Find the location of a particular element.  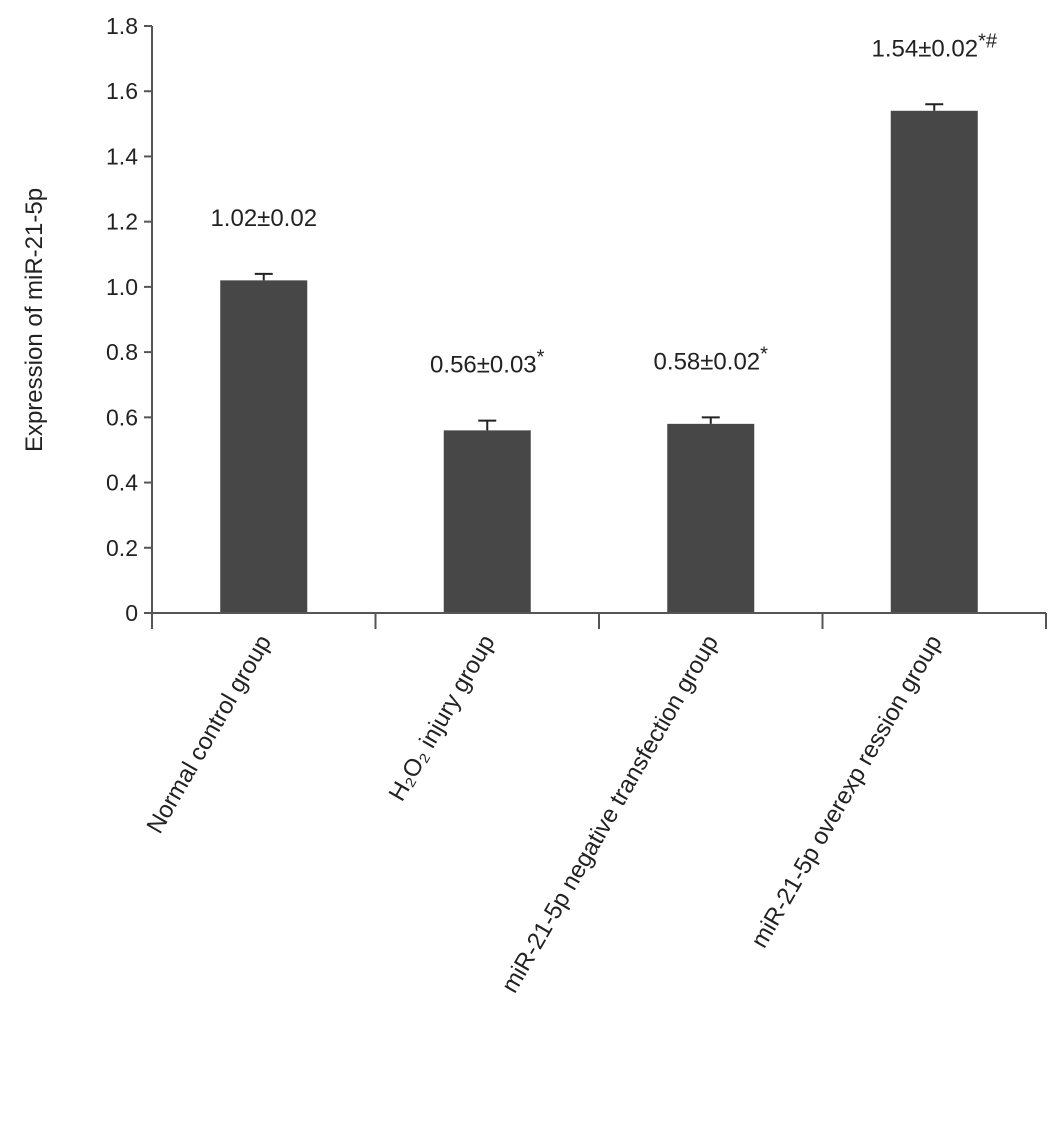

y-tick-label: 1.8 is located at coordinates (122, 26).